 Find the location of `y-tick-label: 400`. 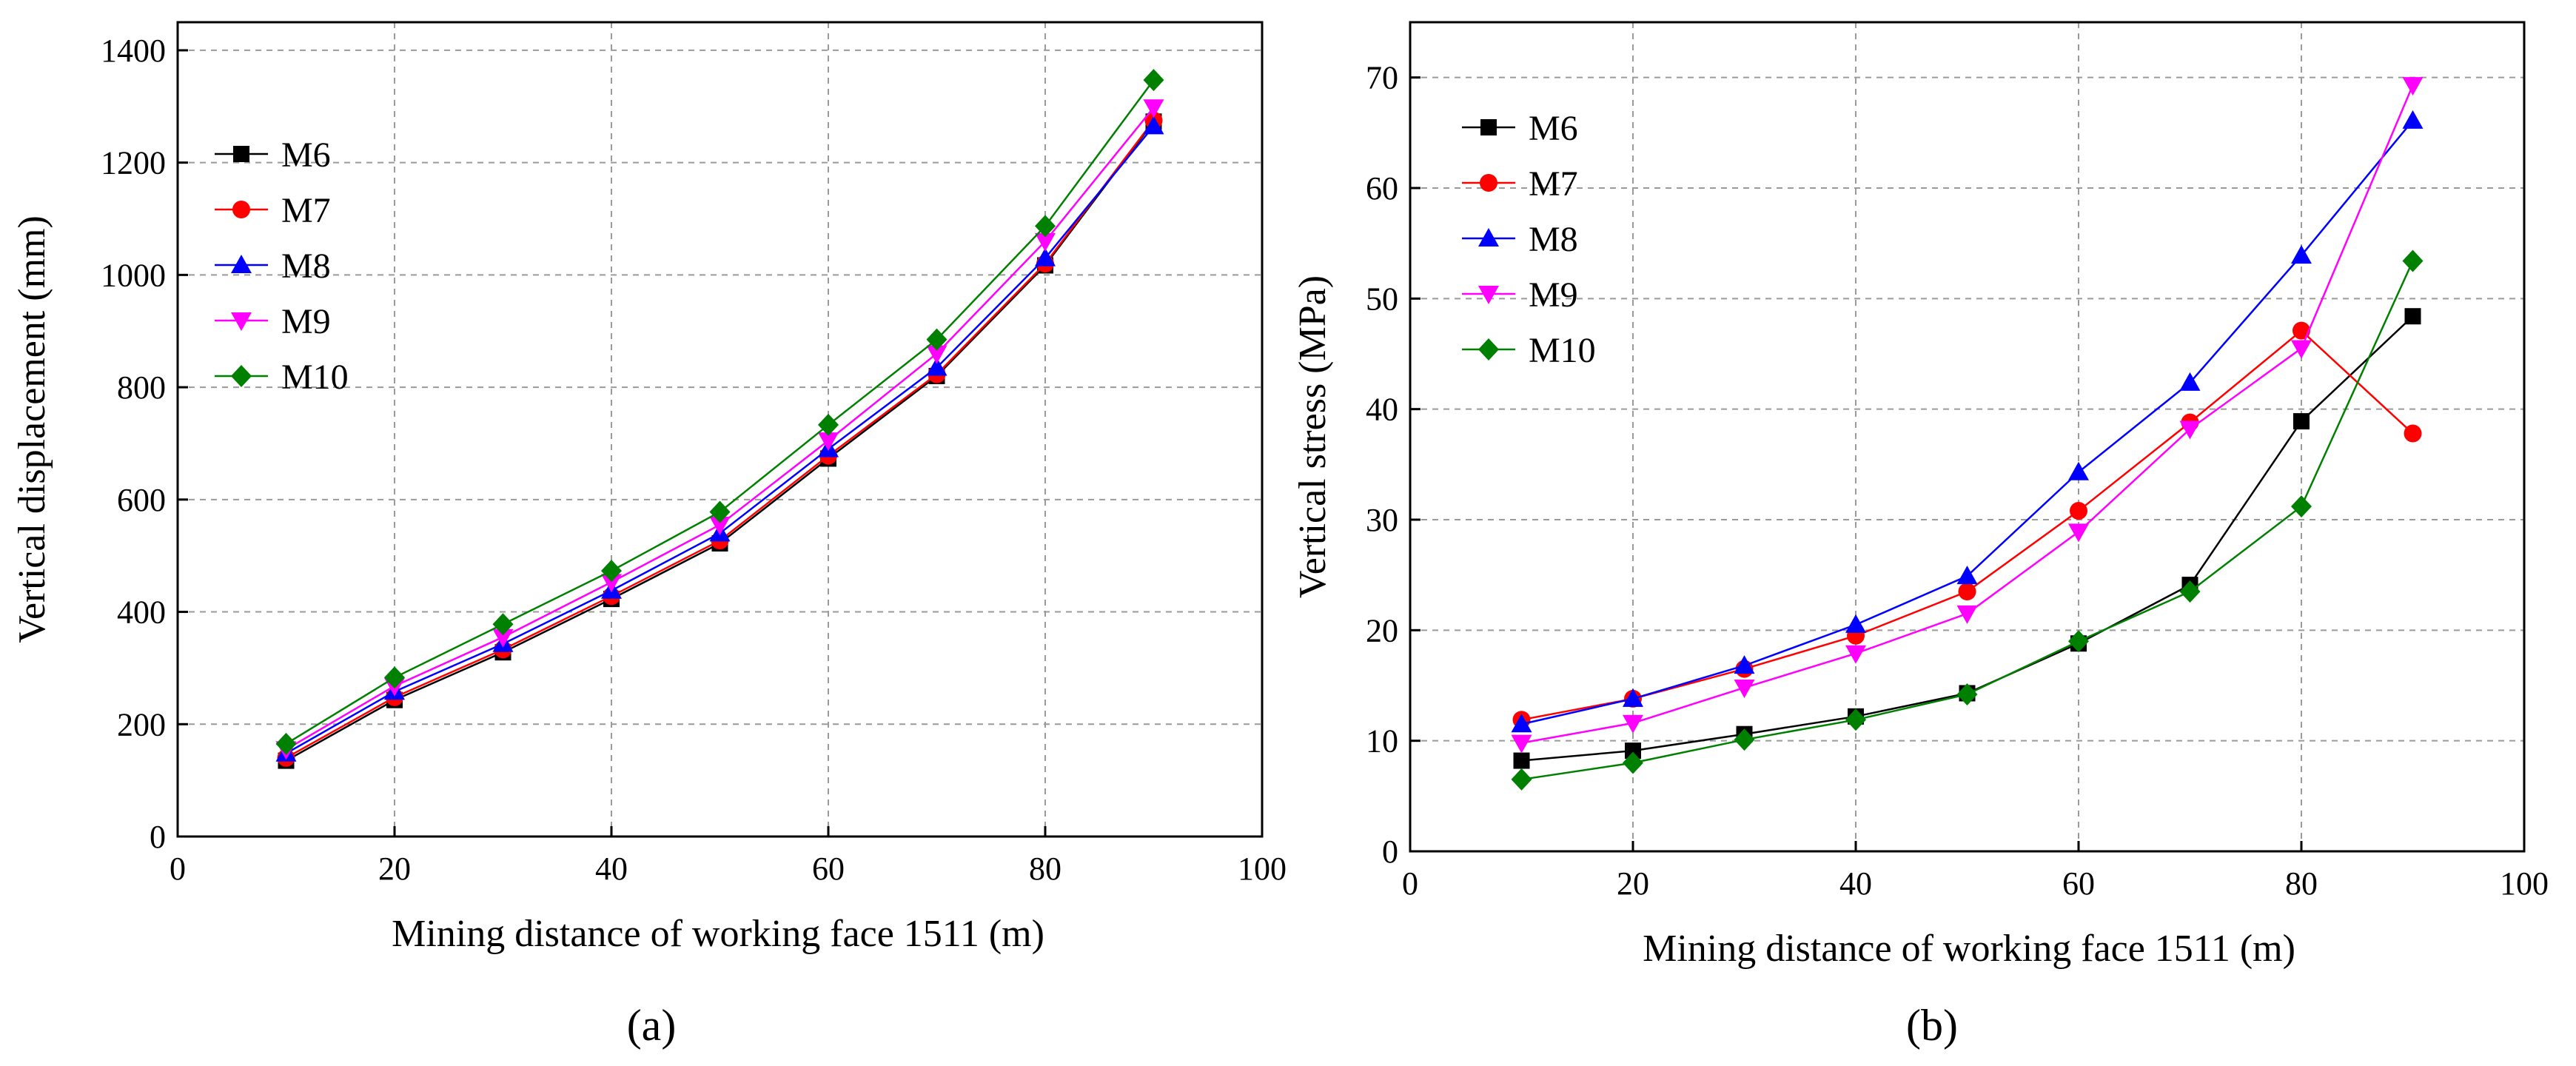

y-tick-label: 400 is located at coordinates (141, 612).